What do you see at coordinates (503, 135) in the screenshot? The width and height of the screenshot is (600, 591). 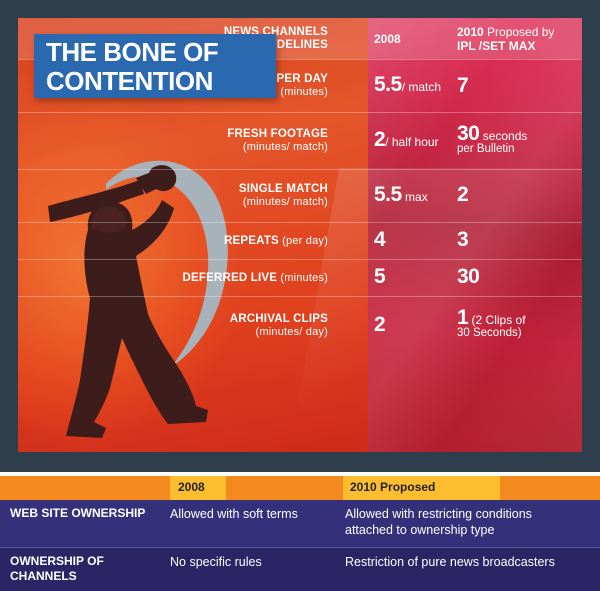 I see `cell-2010-unit: seconds` at bounding box center [503, 135].